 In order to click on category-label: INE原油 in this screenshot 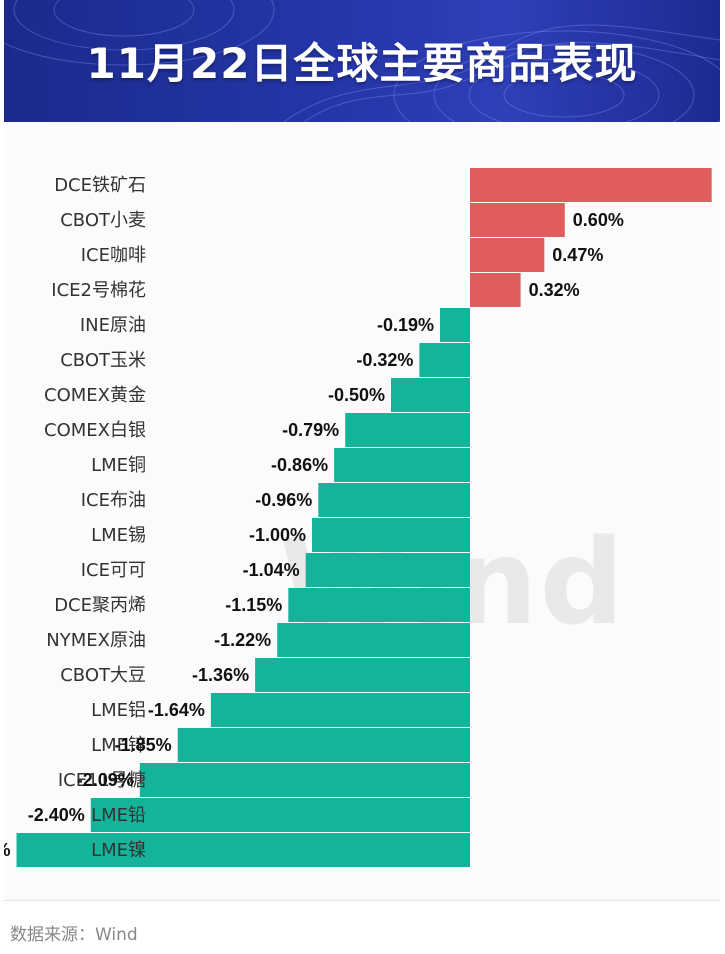, I will do `click(113, 325)`.